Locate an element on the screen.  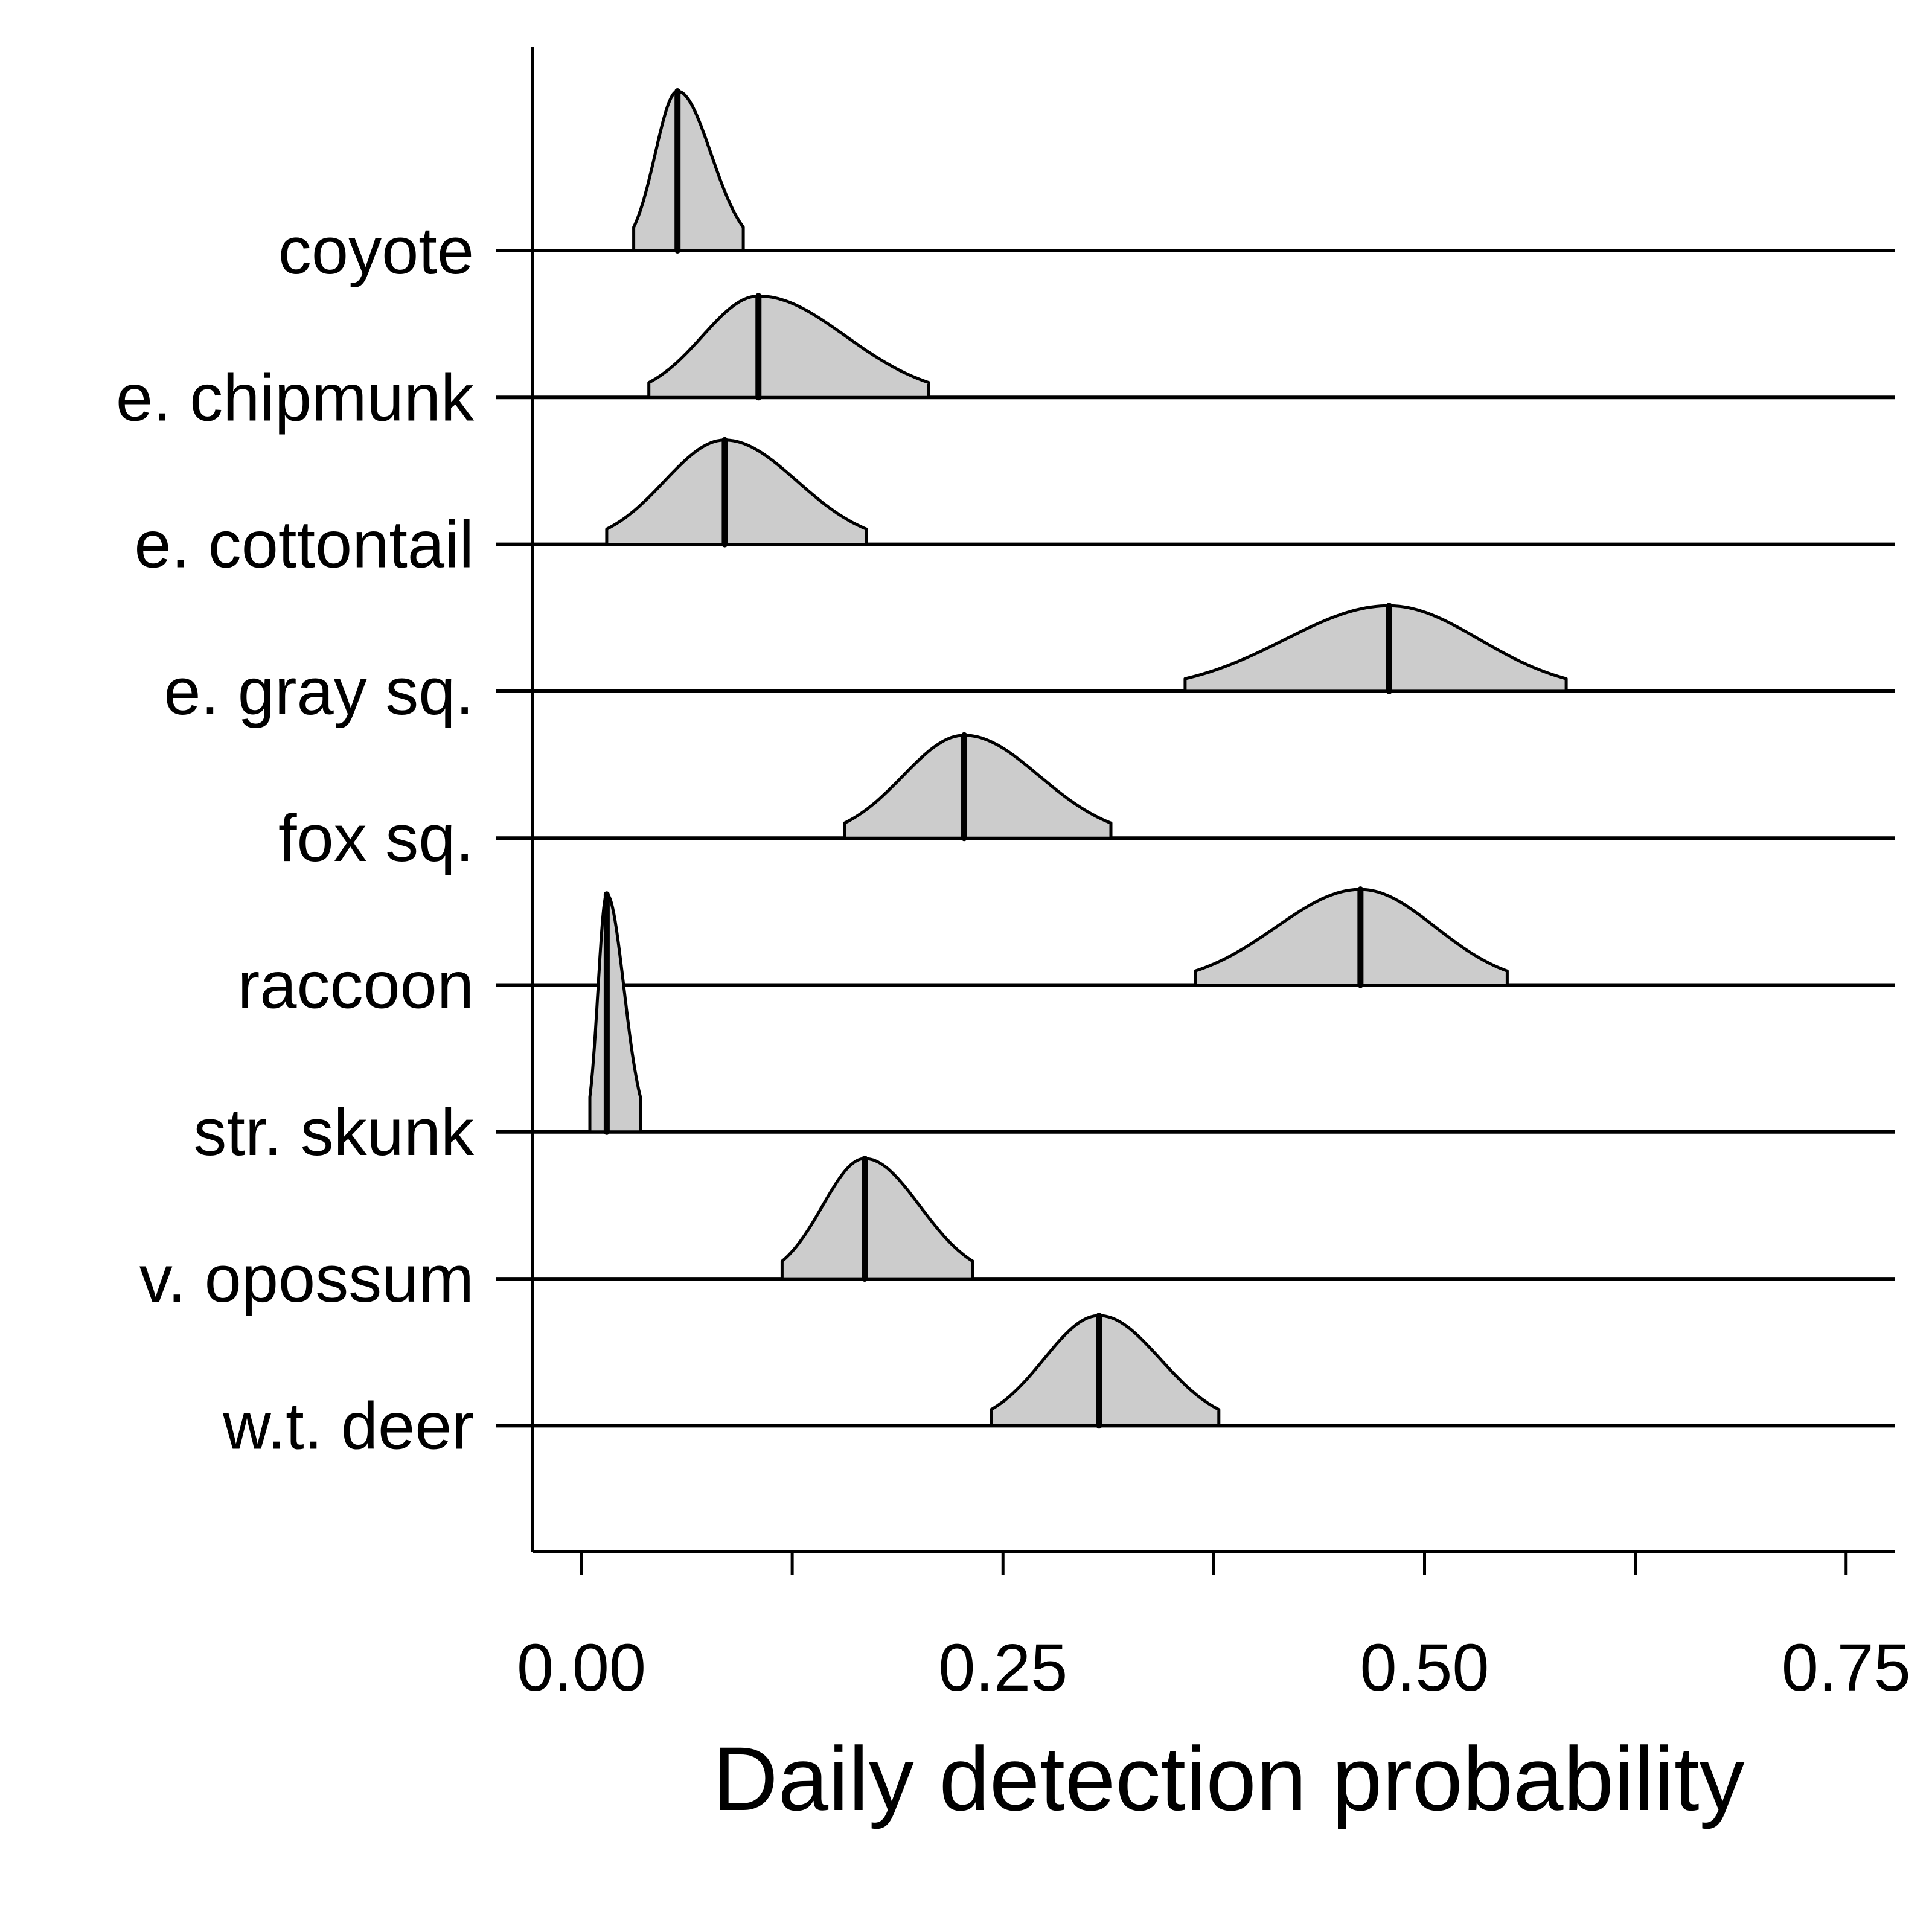
ridge-e-gray-sq: e. gray sq. is located at coordinates (1029, 666).